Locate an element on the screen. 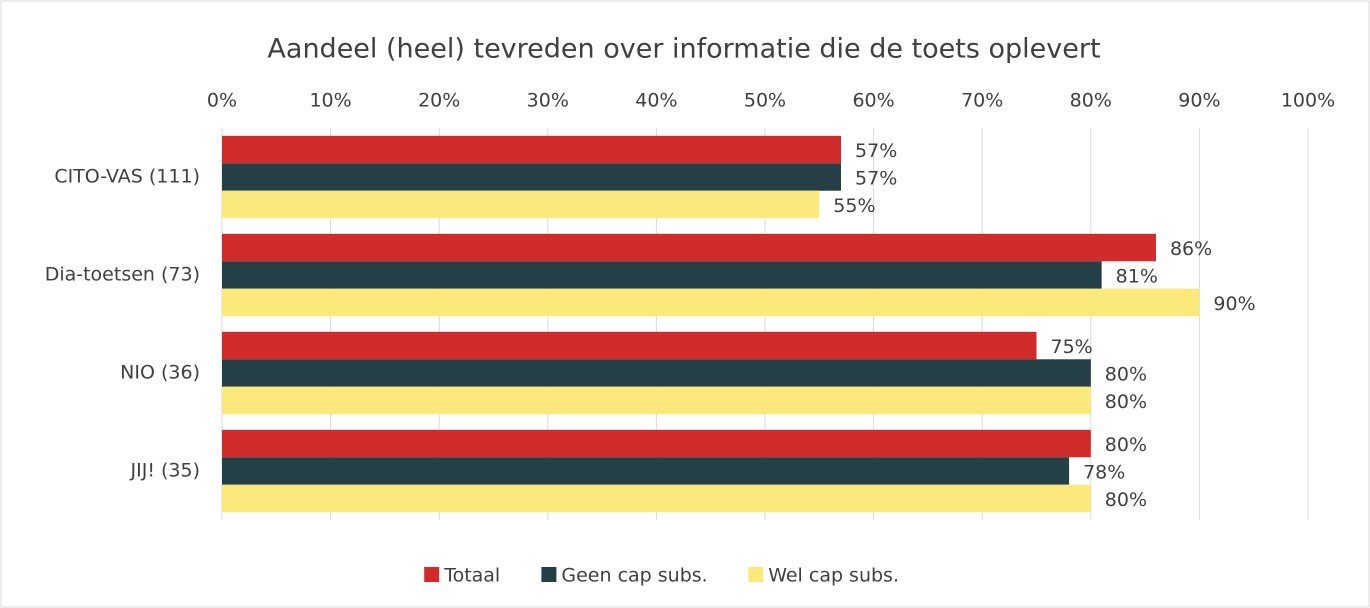  x-tick-label: 0% is located at coordinates (222, 101).